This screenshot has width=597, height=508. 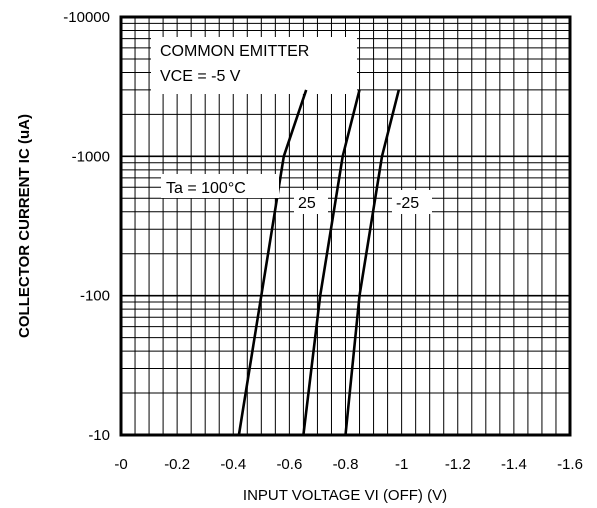 What do you see at coordinates (401, 464) in the screenshot?
I see `x-tick-label: -1` at bounding box center [401, 464].